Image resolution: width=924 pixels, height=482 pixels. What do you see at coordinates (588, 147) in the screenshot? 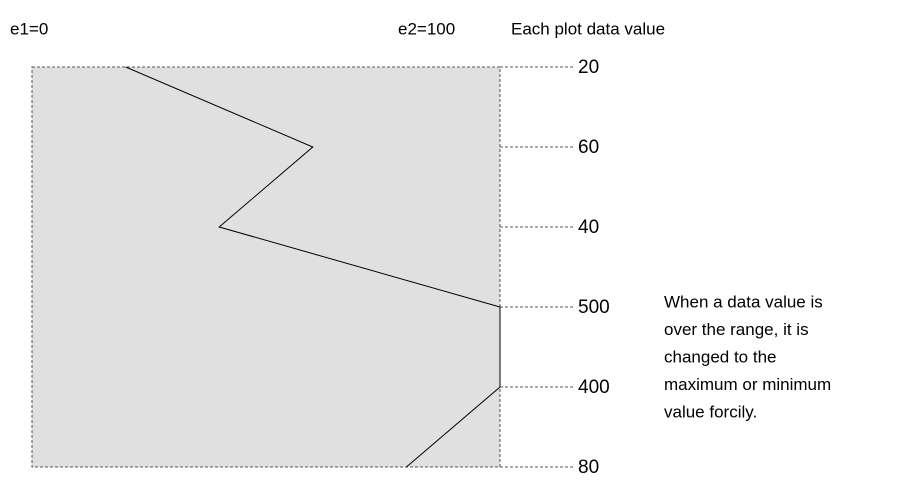
I see `value-label: 60` at bounding box center [588, 147].